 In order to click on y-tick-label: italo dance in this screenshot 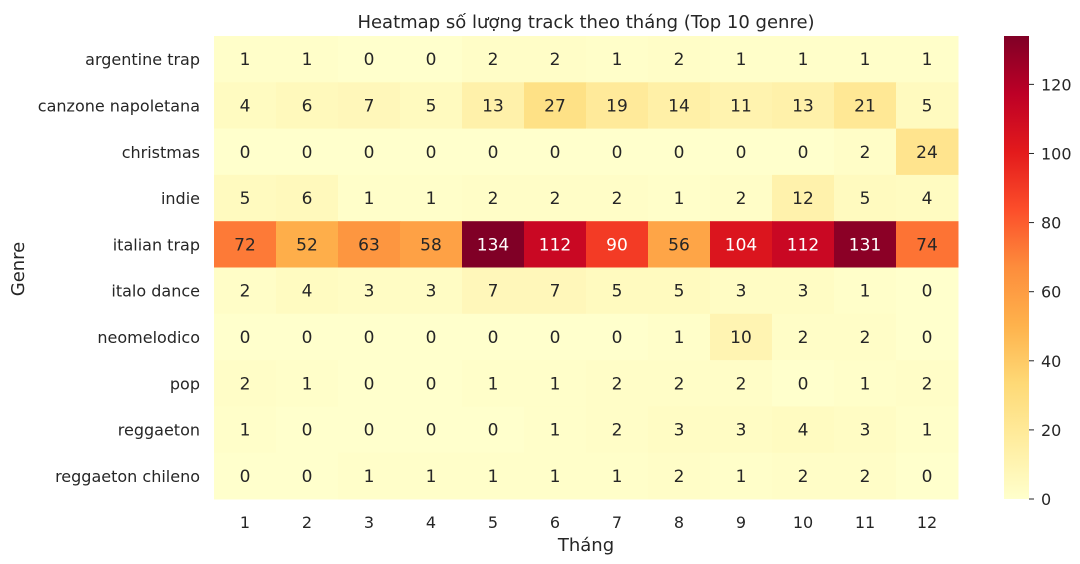, I will do `click(155, 291)`.